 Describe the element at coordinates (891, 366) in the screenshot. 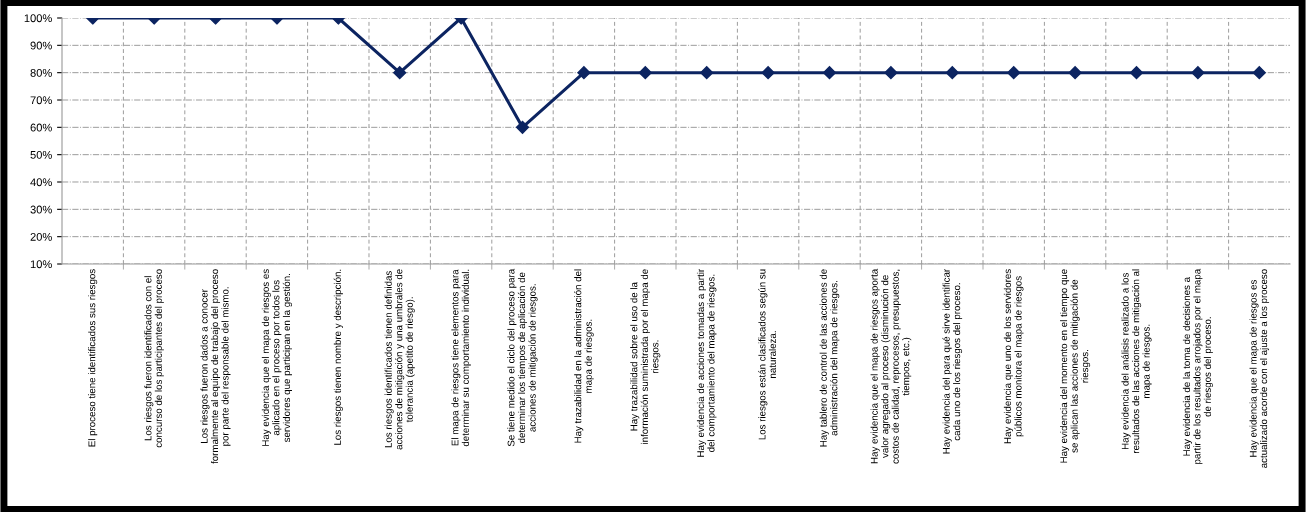

I see `x-tick-label: Hay evidencia que el mapa de riesgos aporta valor agregado al proceso (disminución de costos de calidad, reprocesos, presupuestos, tiempos, etc.)` at that location.